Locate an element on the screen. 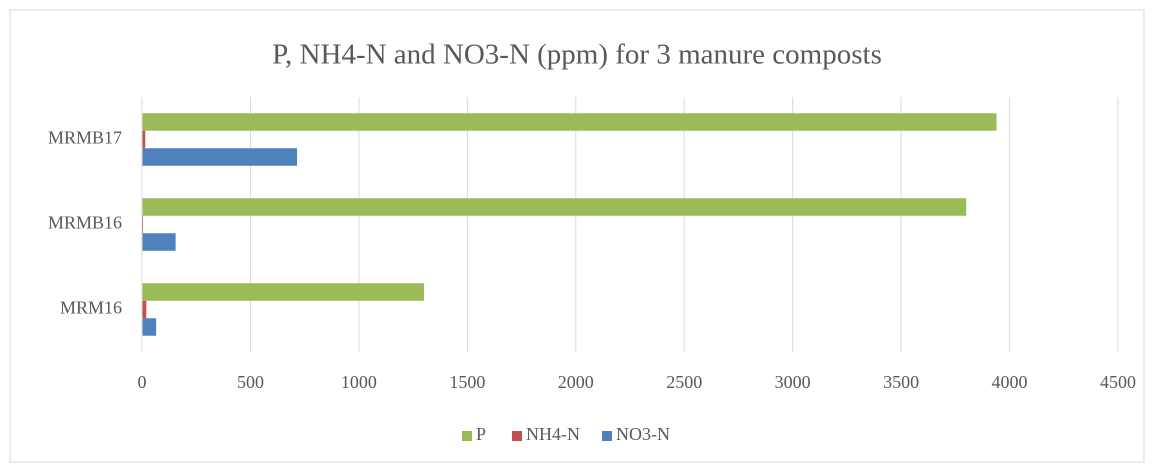  x-tick-label: 1000 is located at coordinates (359, 382).